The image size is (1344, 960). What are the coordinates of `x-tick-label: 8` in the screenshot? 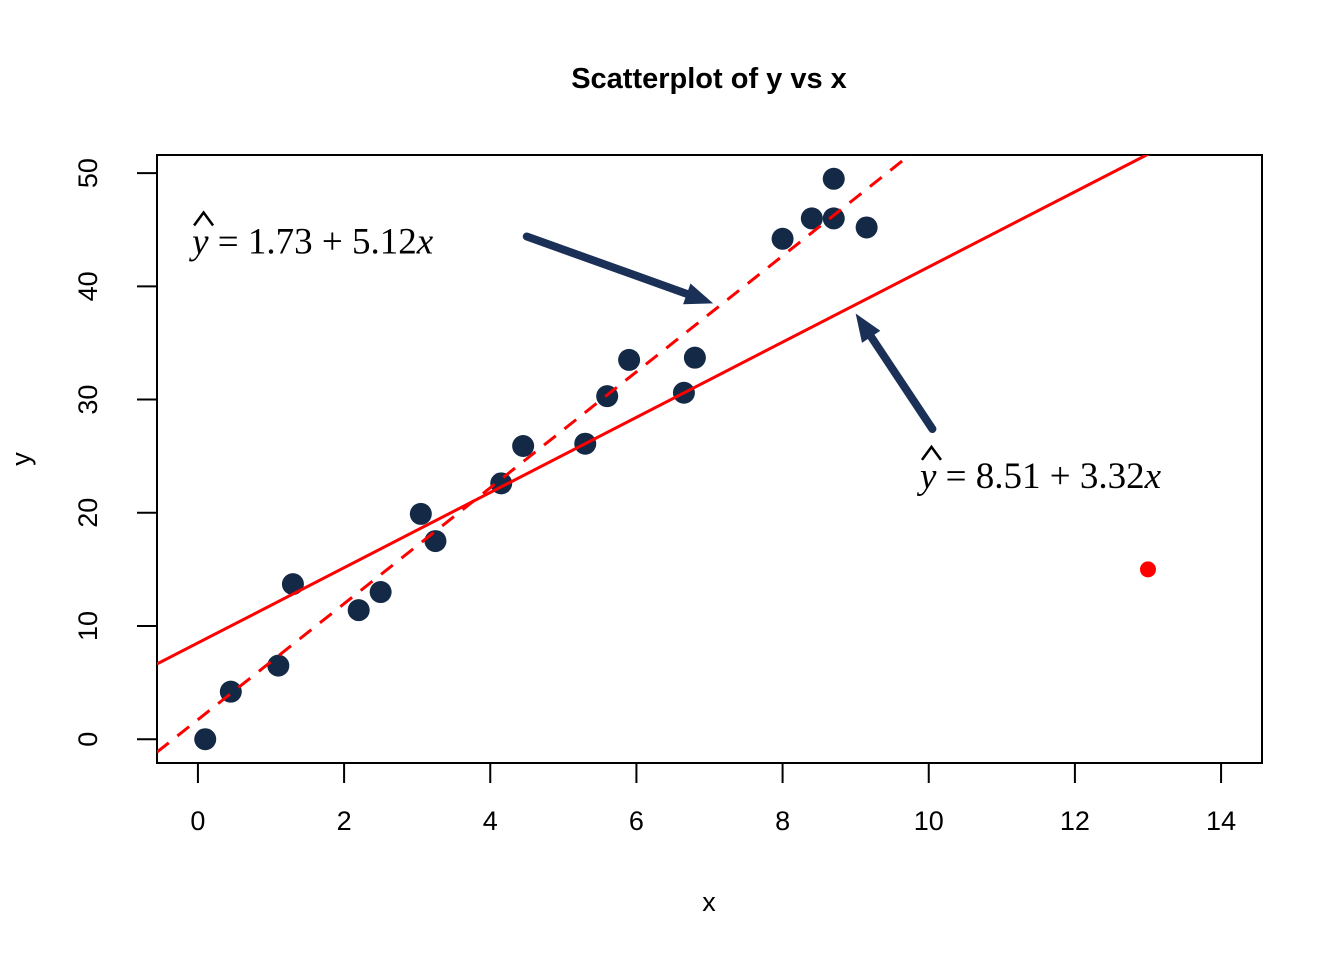 It's located at (782, 821).